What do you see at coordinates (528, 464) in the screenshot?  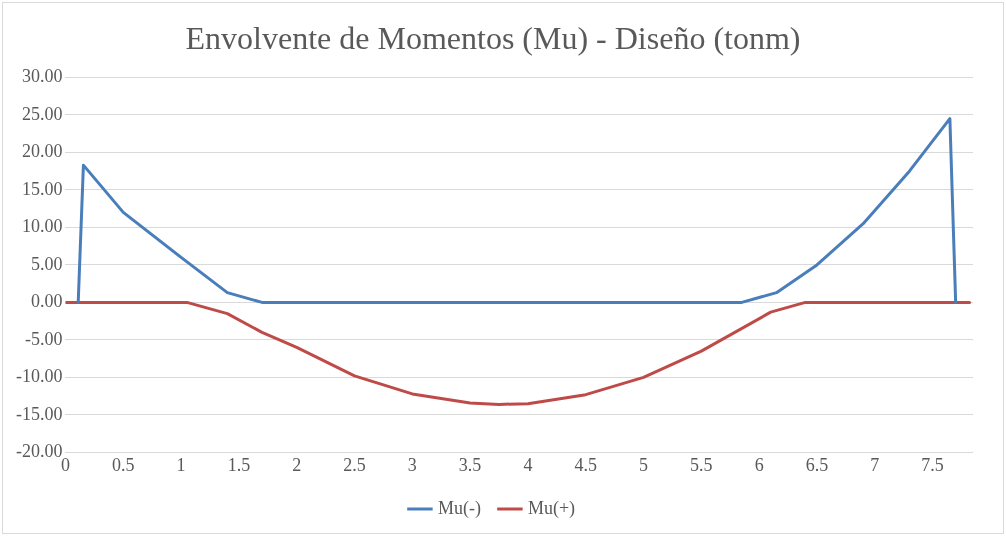 I see `x-tick-label: 4` at bounding box center [528, 464].